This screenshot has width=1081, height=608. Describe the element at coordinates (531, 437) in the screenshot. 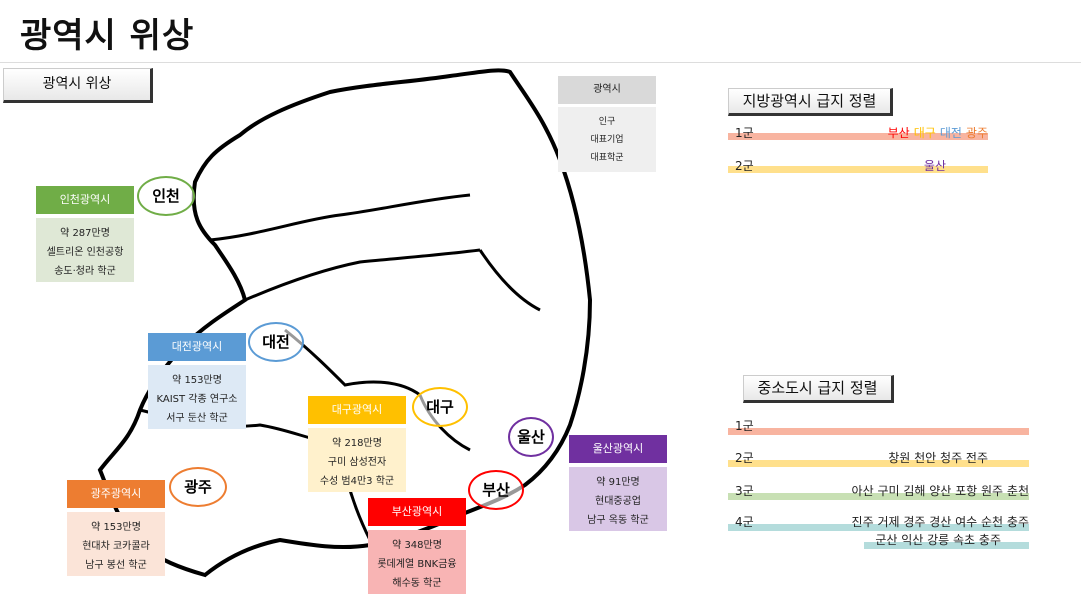

I see `city-marker-ulsan: 울산` at that location.